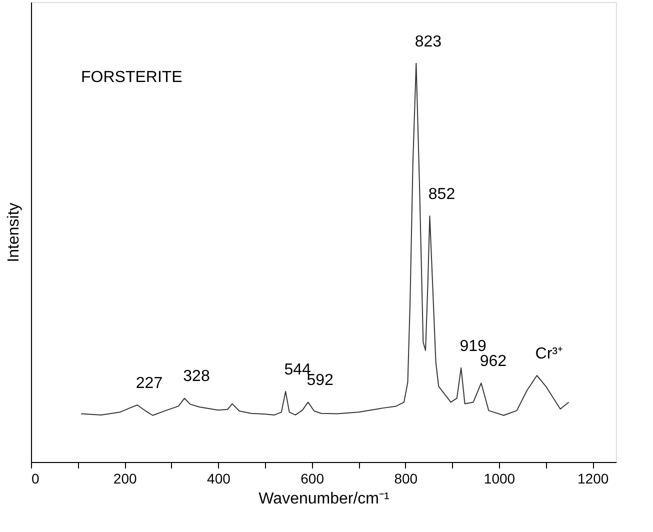 The image size is (653, 532). I want to click on x-tick-label: 600, so click(312, 478).